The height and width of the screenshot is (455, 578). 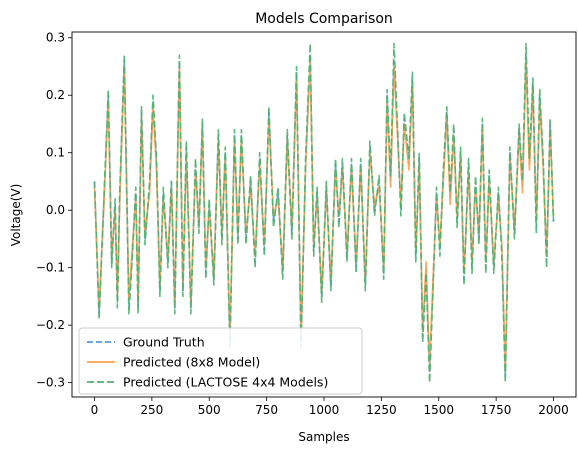 What do you see at coordinates (553, 410) in the screenshot?
I see `x-tick-label: 2000` at bounding box center [553, 410].